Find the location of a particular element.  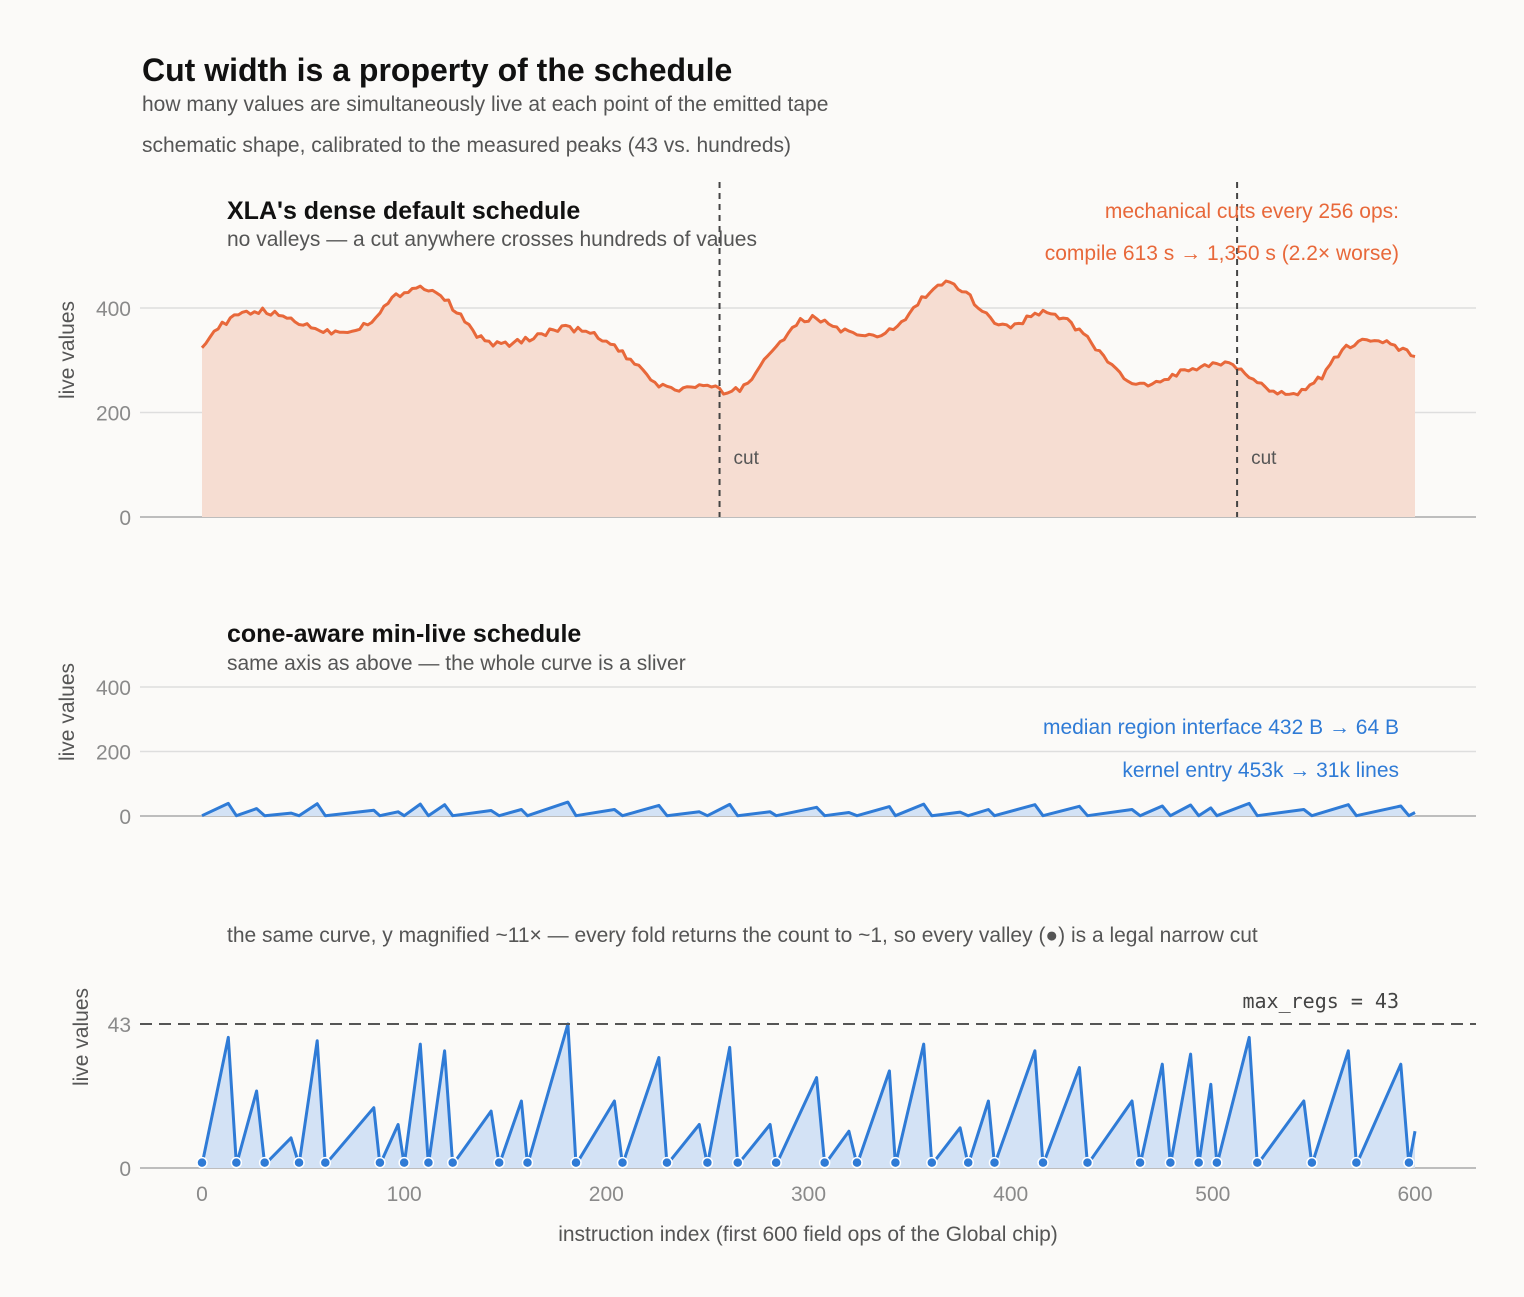

panel-mid-title: cone-aware min-live schedule is located at coordinates (404, 634).